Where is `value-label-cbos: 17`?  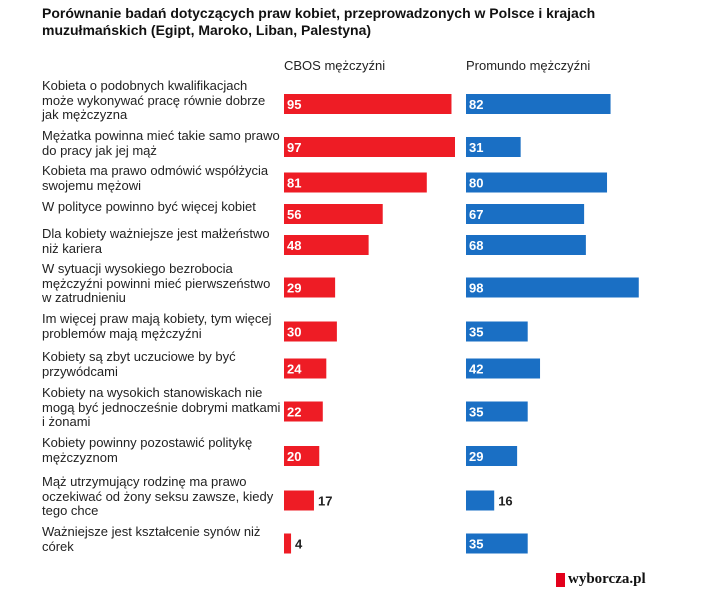
value-label-cbos: 17 is located at coordinates (325, 501).